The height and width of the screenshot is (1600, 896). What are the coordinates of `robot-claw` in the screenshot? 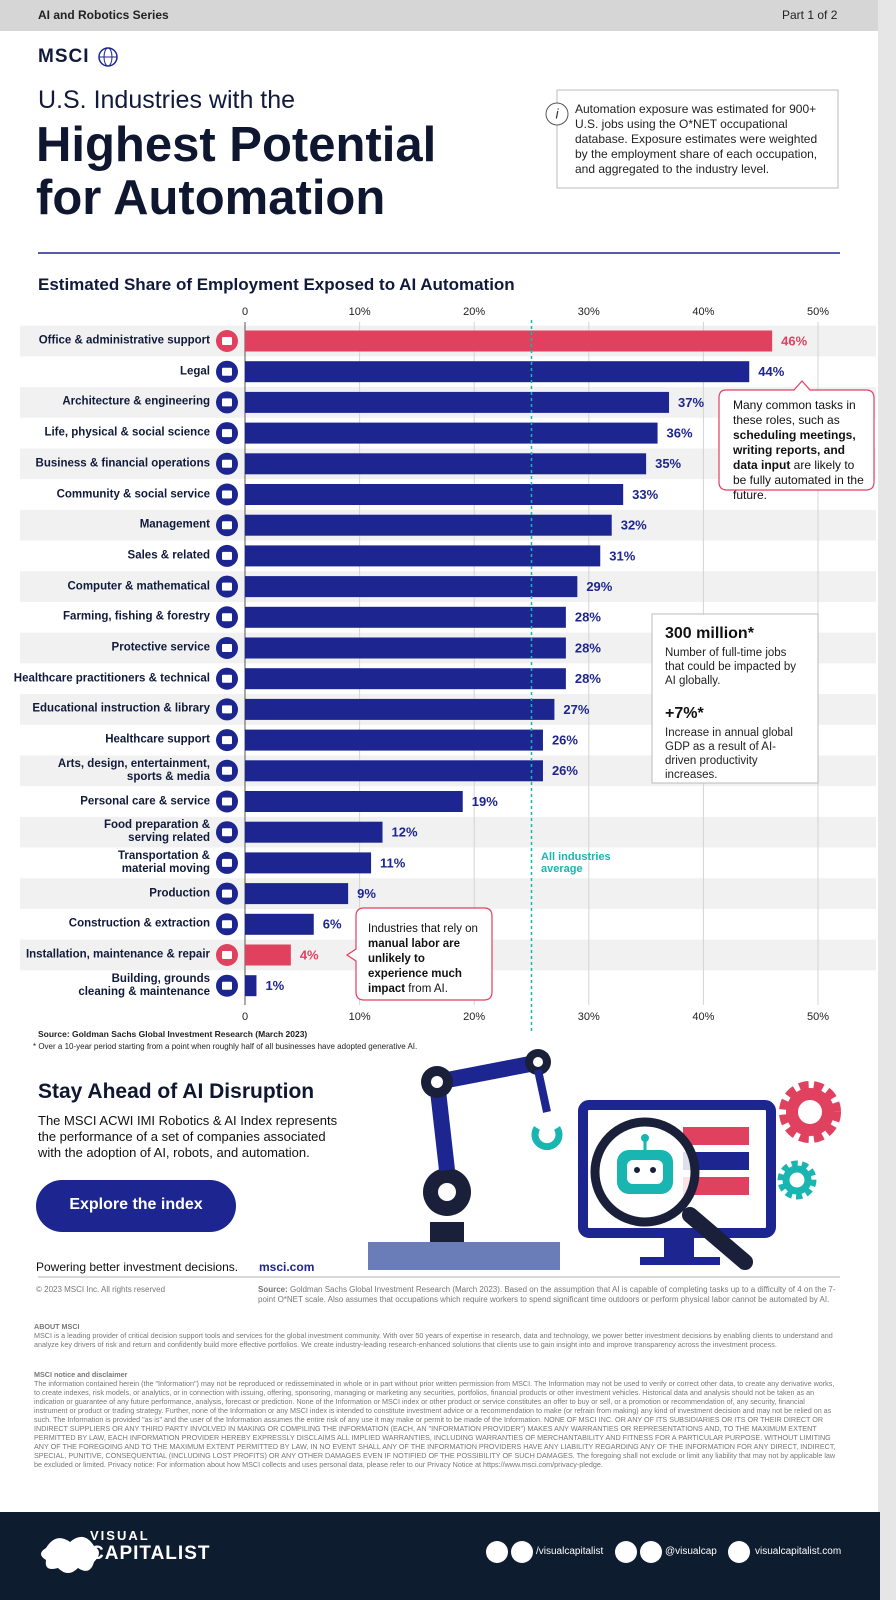 It's located at (547, 1138).